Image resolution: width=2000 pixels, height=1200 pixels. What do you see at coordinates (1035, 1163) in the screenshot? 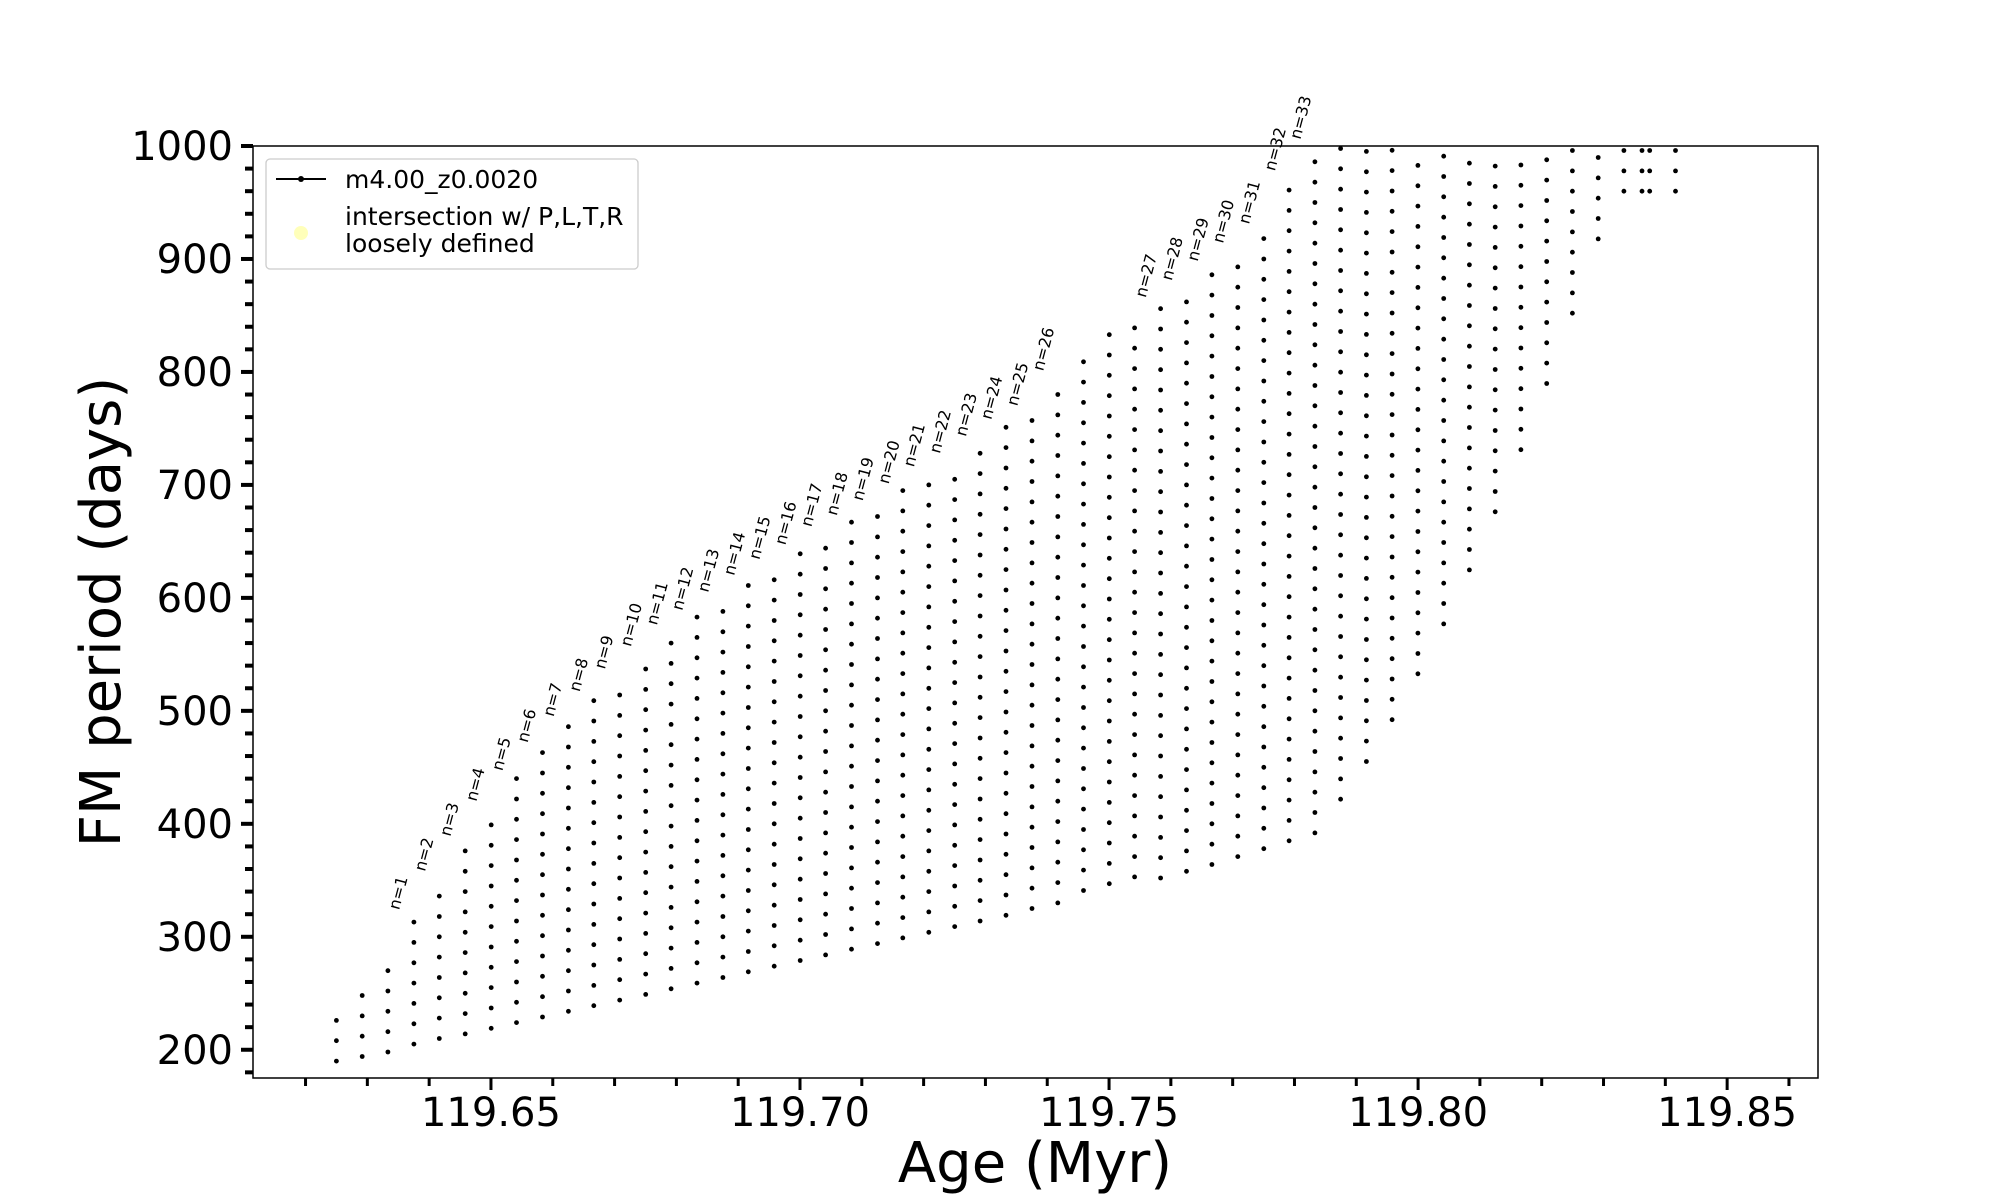
I see `x-axis-title: Age (Myr)` at bounding box center [1035, 1163].